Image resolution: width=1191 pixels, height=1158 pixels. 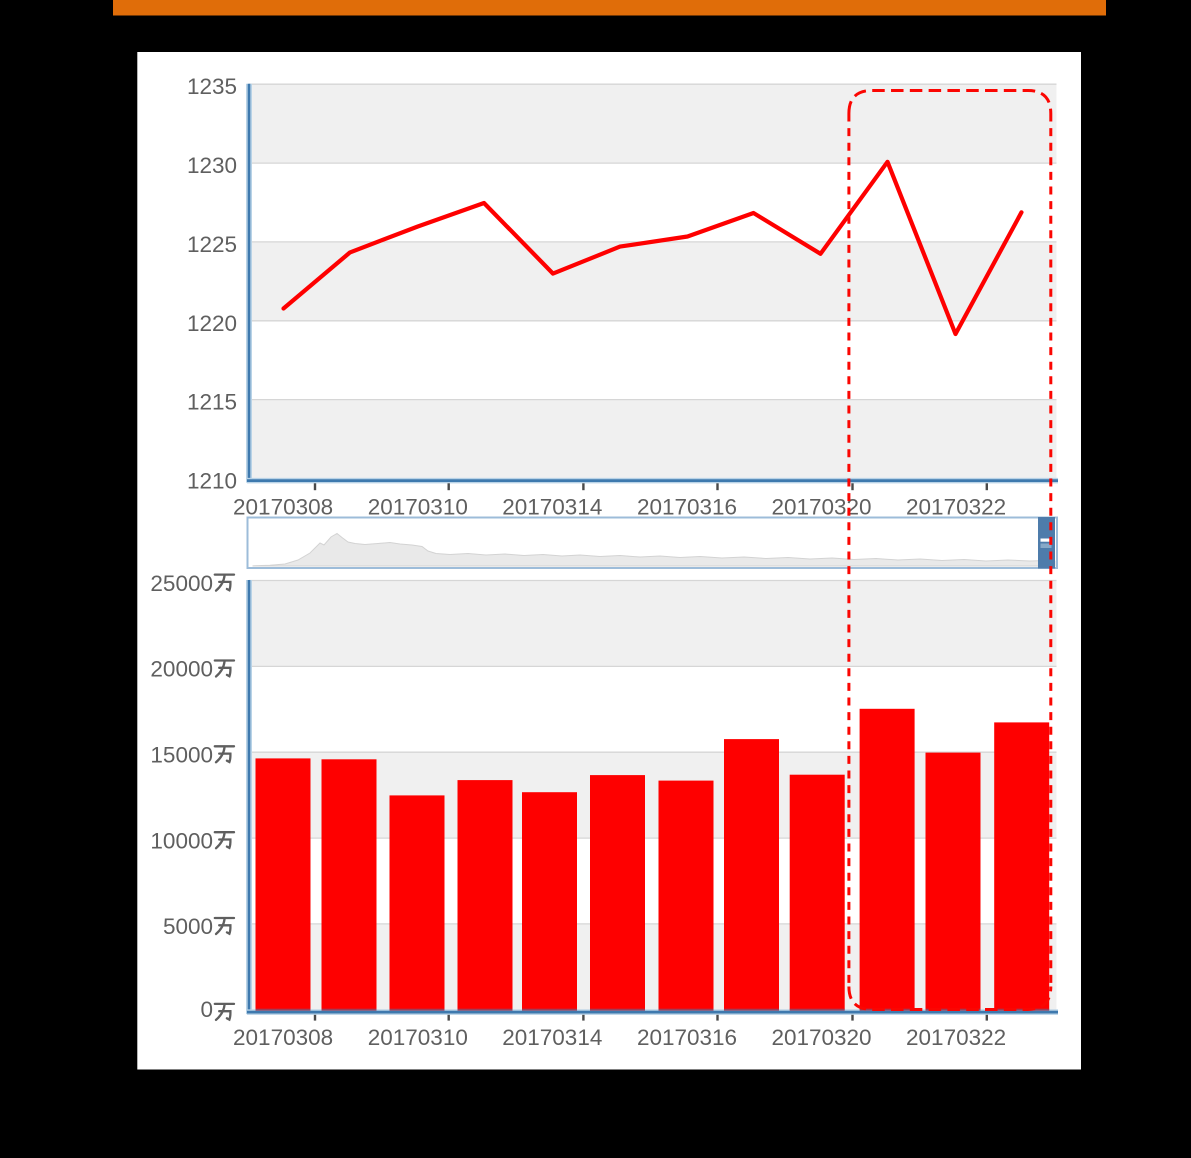 What do you see at coordinates (212, 86) in the screenshot?
I see `svg-text: 1235` at bounding box center [212, 86].